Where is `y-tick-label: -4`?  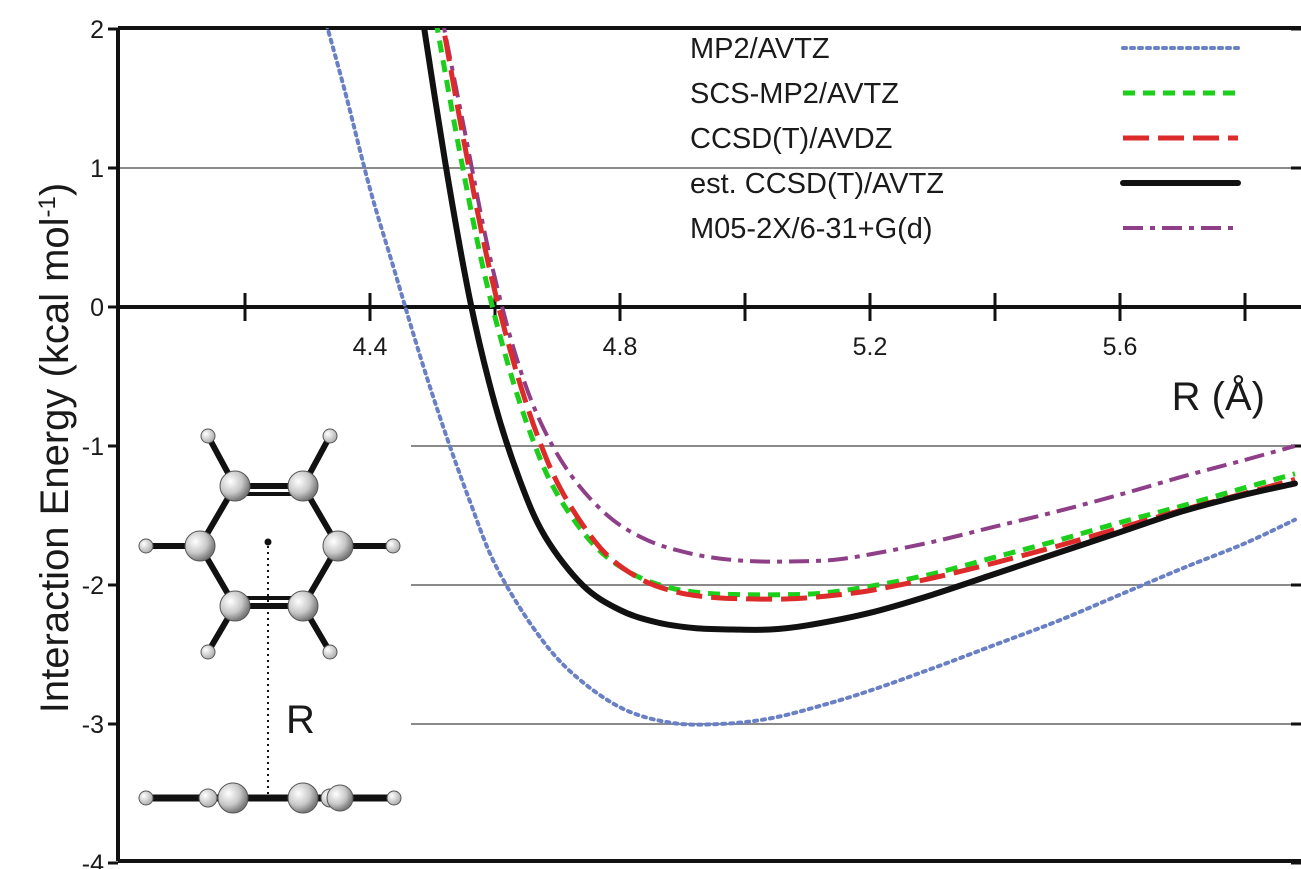
y-tick-label: -4 is located at coordinates (93, 859).